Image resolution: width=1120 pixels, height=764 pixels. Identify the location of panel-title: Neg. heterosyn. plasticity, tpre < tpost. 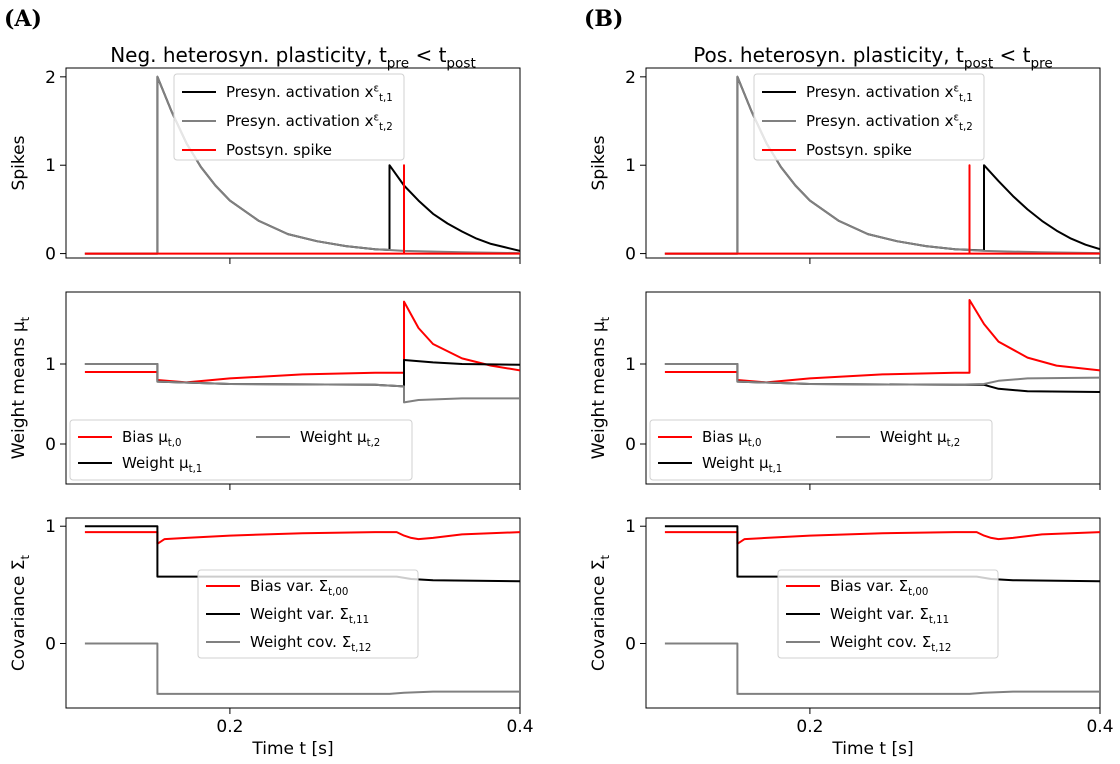
(293, 57).